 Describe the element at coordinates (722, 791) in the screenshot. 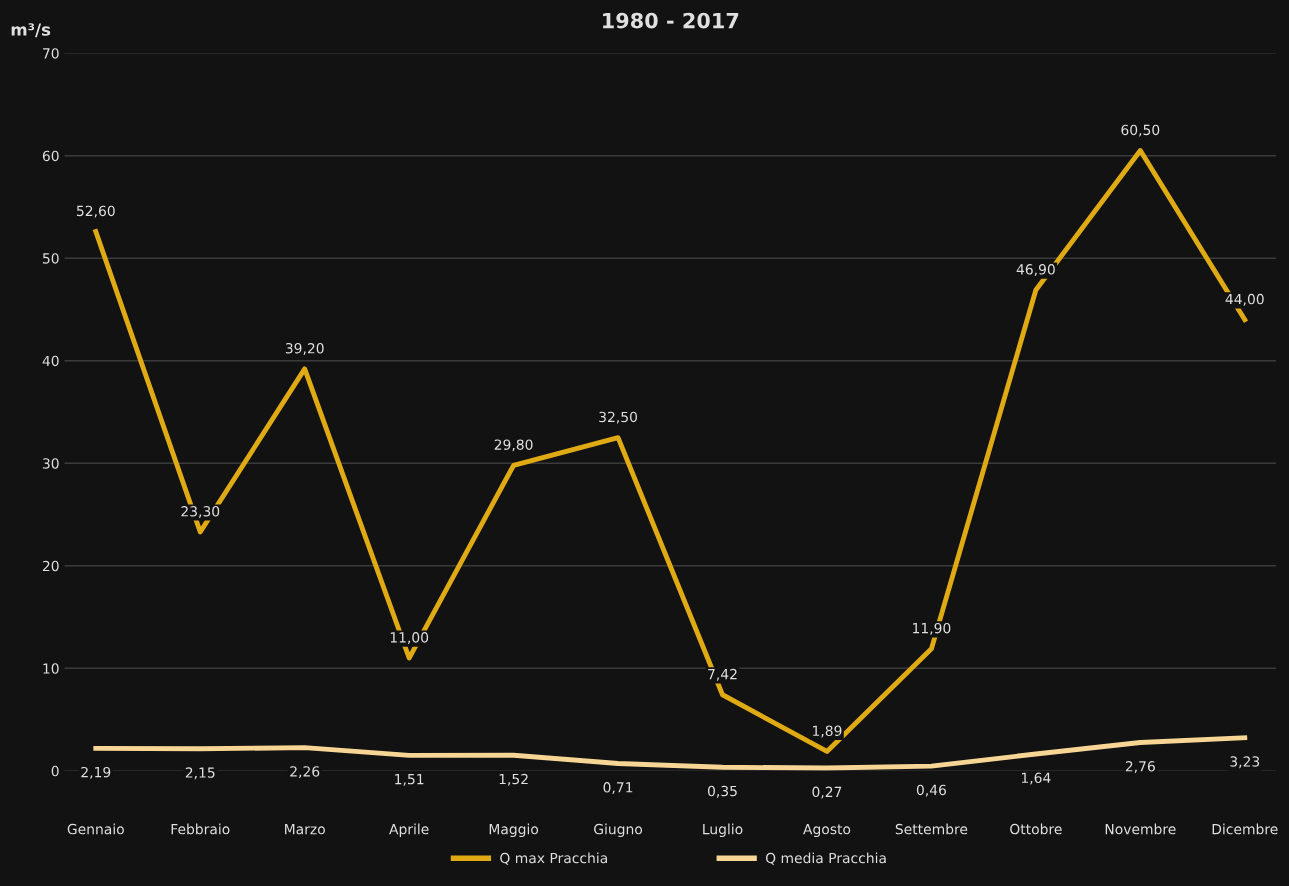

I see `data-label: 0,35` at that location.